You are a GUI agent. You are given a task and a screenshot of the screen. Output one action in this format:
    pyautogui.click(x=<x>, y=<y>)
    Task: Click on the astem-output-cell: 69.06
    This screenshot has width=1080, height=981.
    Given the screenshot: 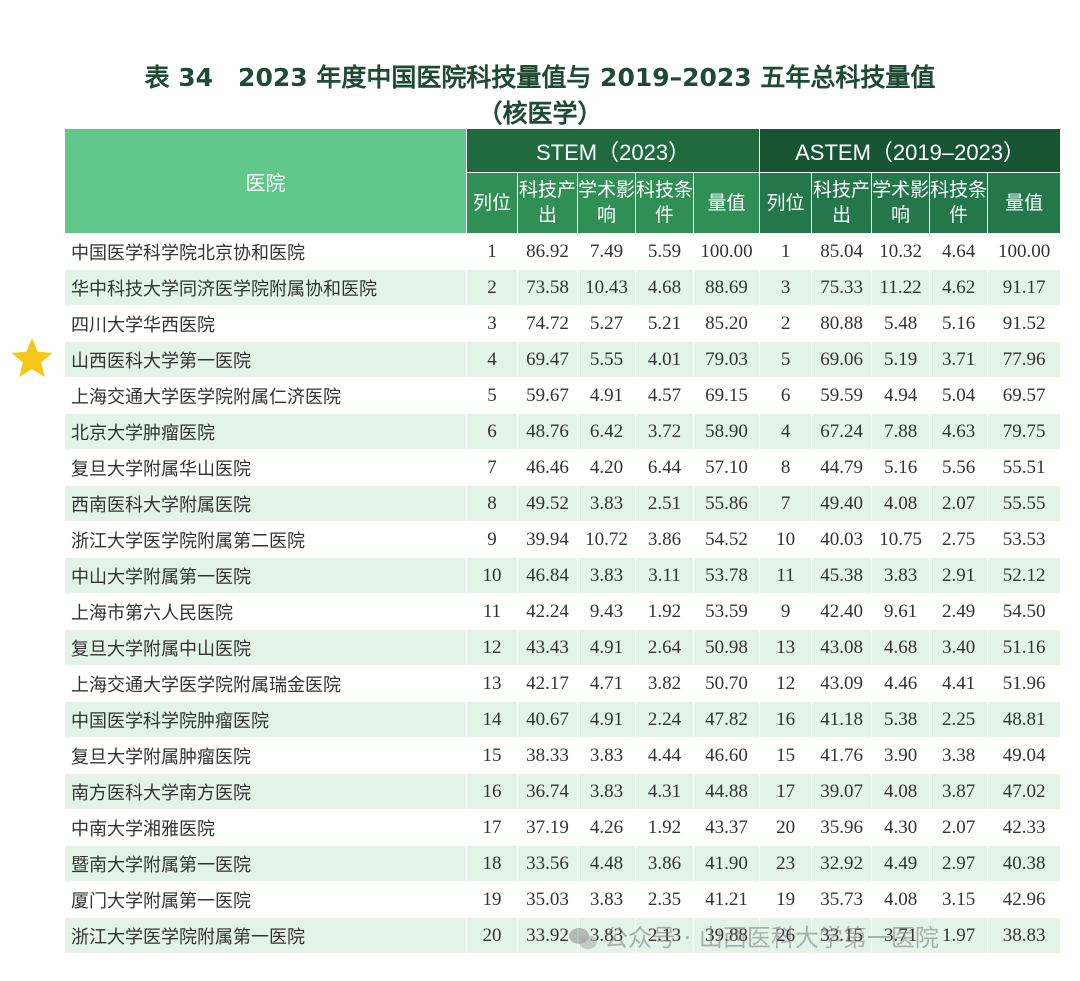 What is the action you would take?
    pyautogui.click(x=842, y=359)
    